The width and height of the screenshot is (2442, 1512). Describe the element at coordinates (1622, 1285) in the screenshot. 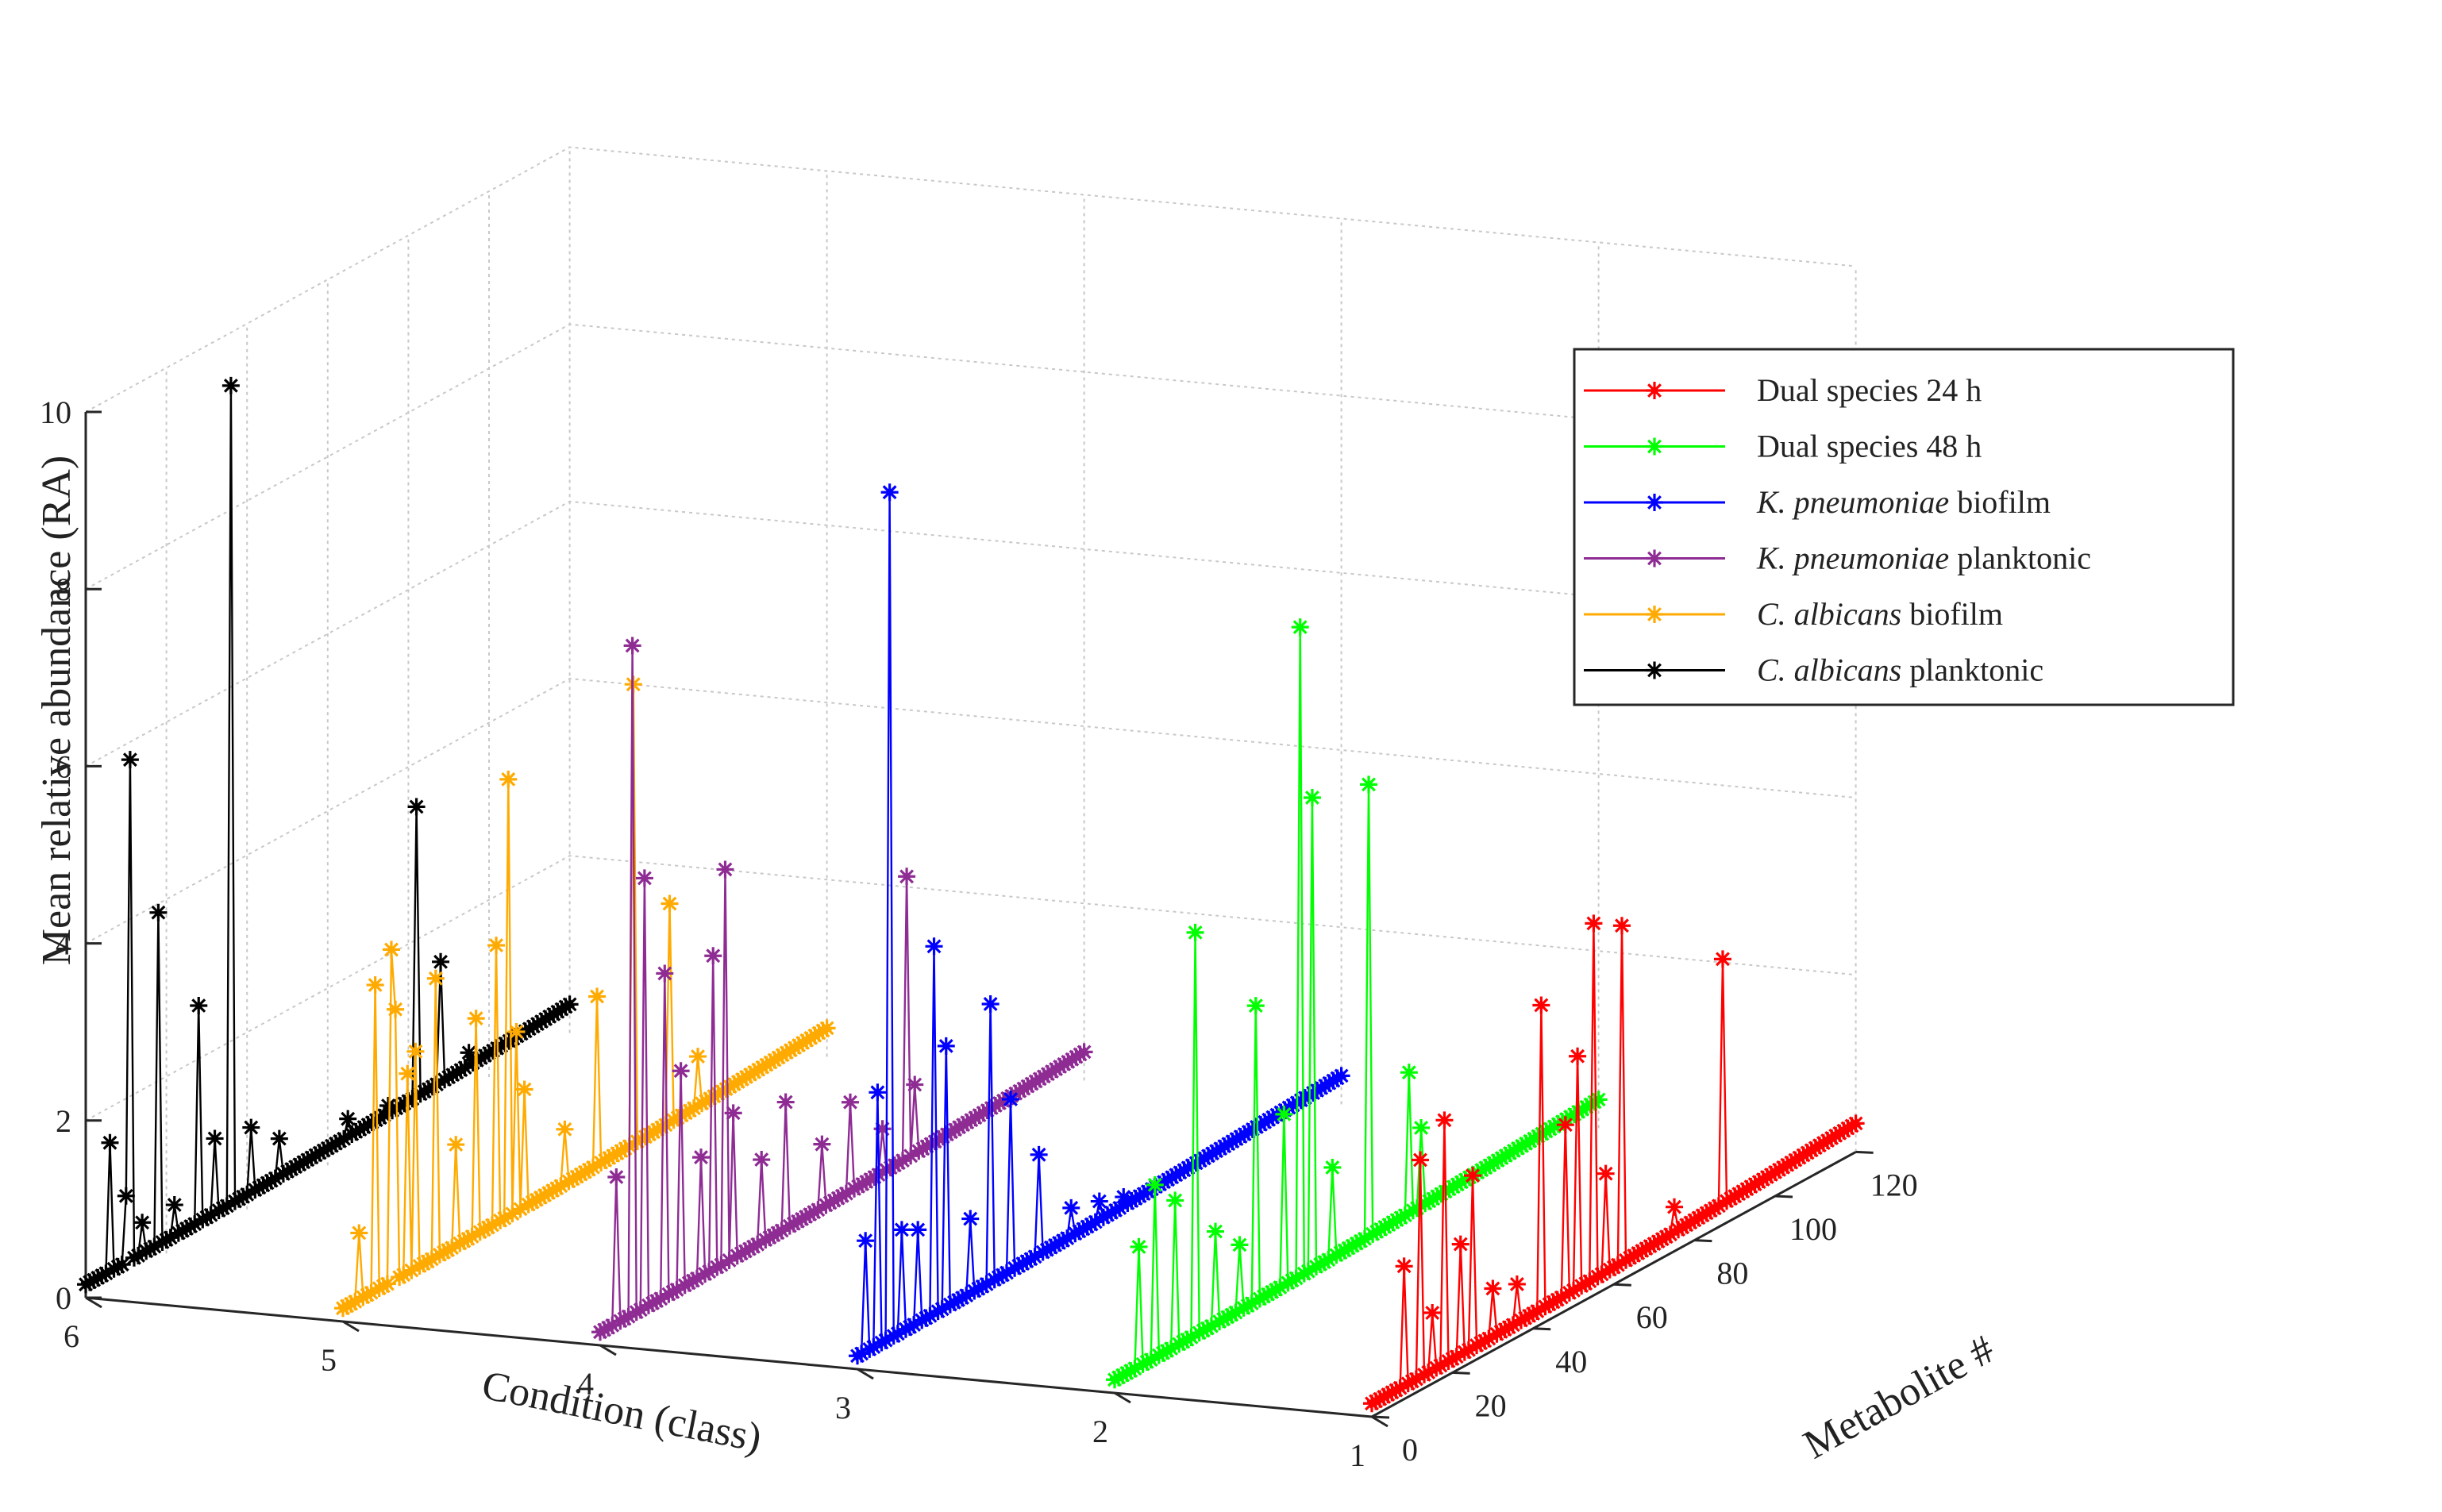

I see `x-tick-mark` at that location.